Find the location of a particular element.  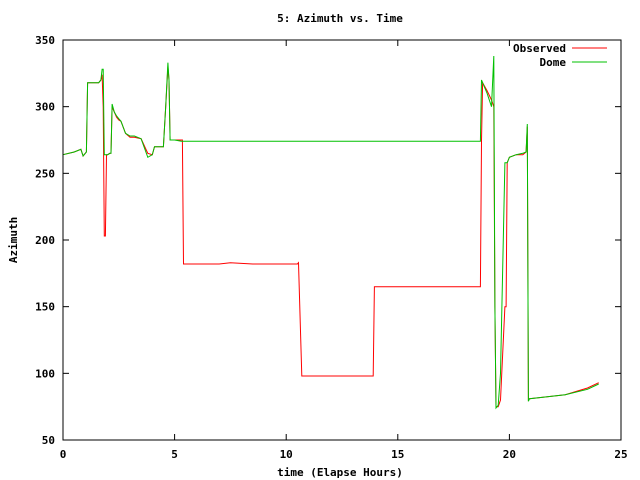

legend: Observed Dome is located at coordinates (560, 55).